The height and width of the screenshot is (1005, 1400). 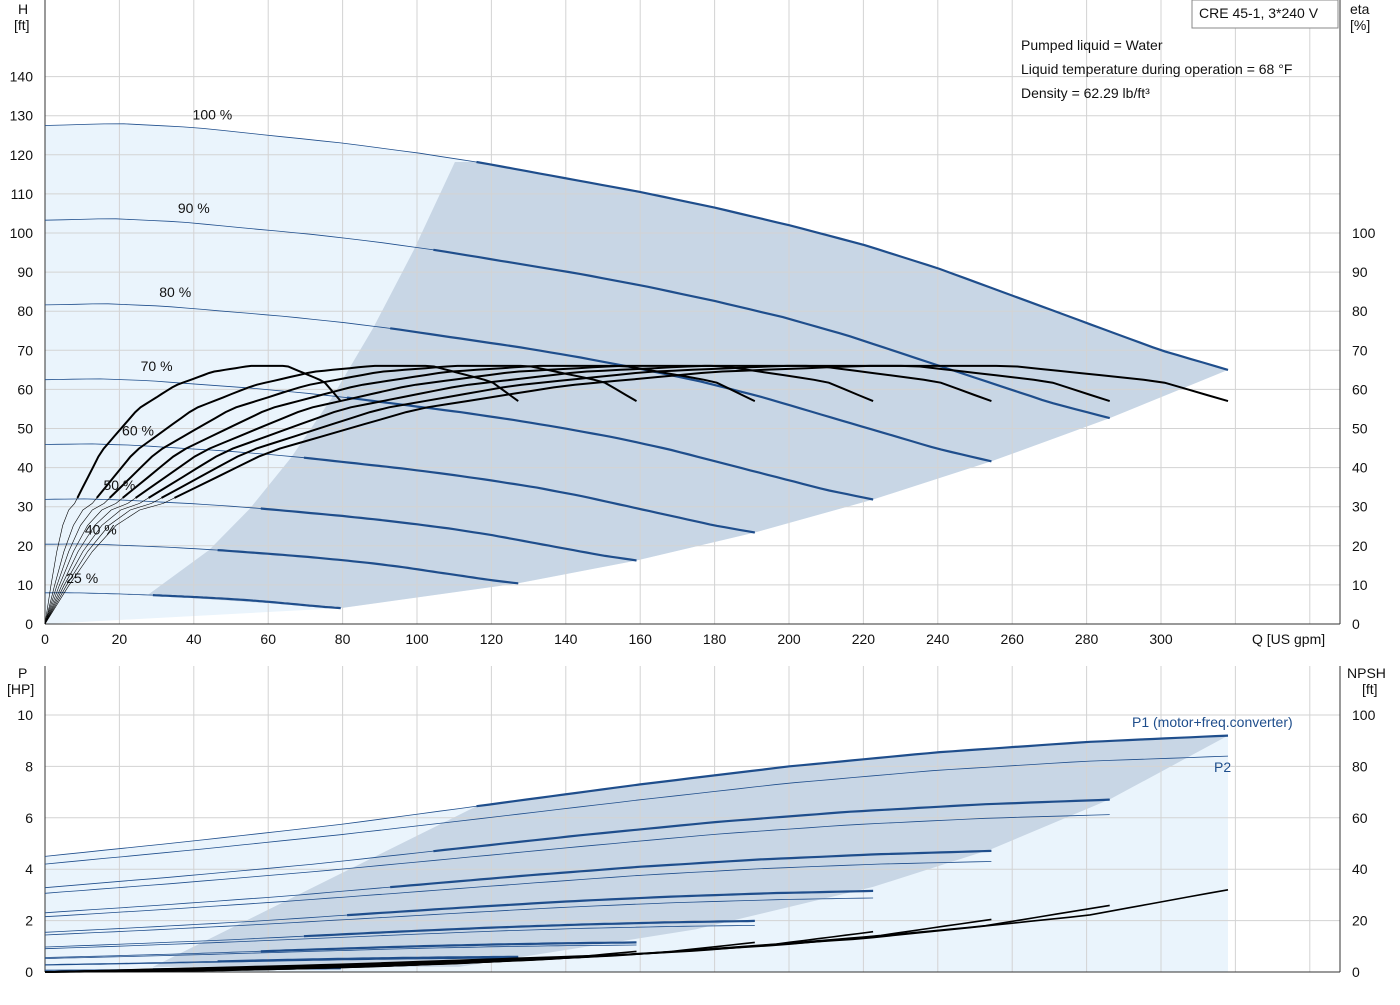 What do you see at coordinates (1087, 639) in the screenshot?
I see `flow-tick-label: 280` at bounding box center [1087, 639].